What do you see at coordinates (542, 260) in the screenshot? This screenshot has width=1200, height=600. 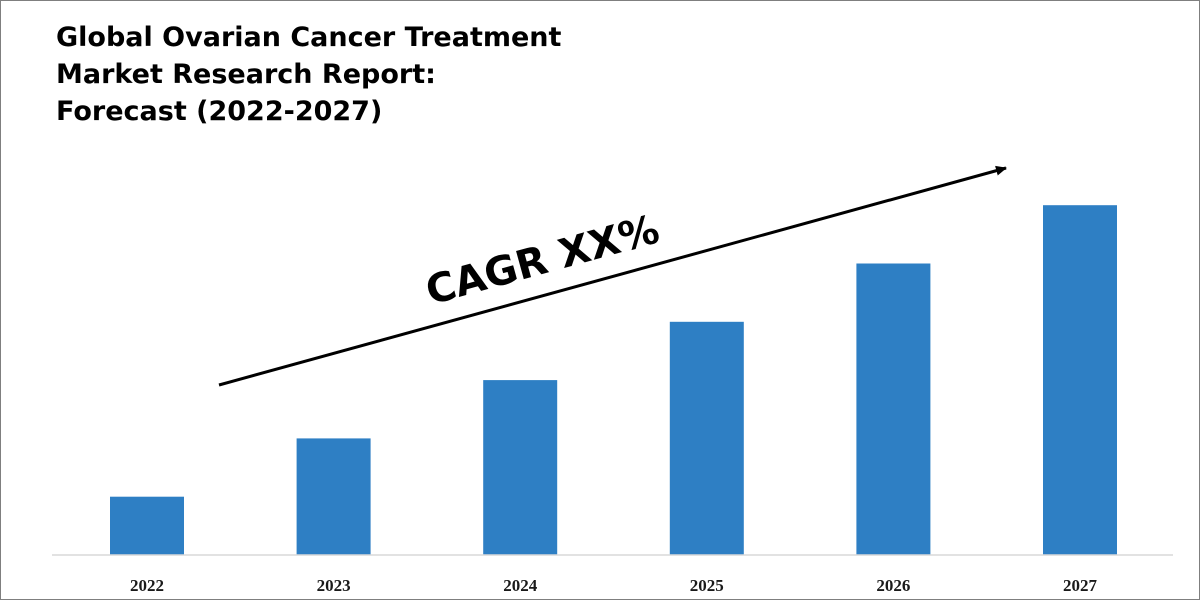 I see `cagr-annotation: CAGR XX%` at bounding box center [542, 260].